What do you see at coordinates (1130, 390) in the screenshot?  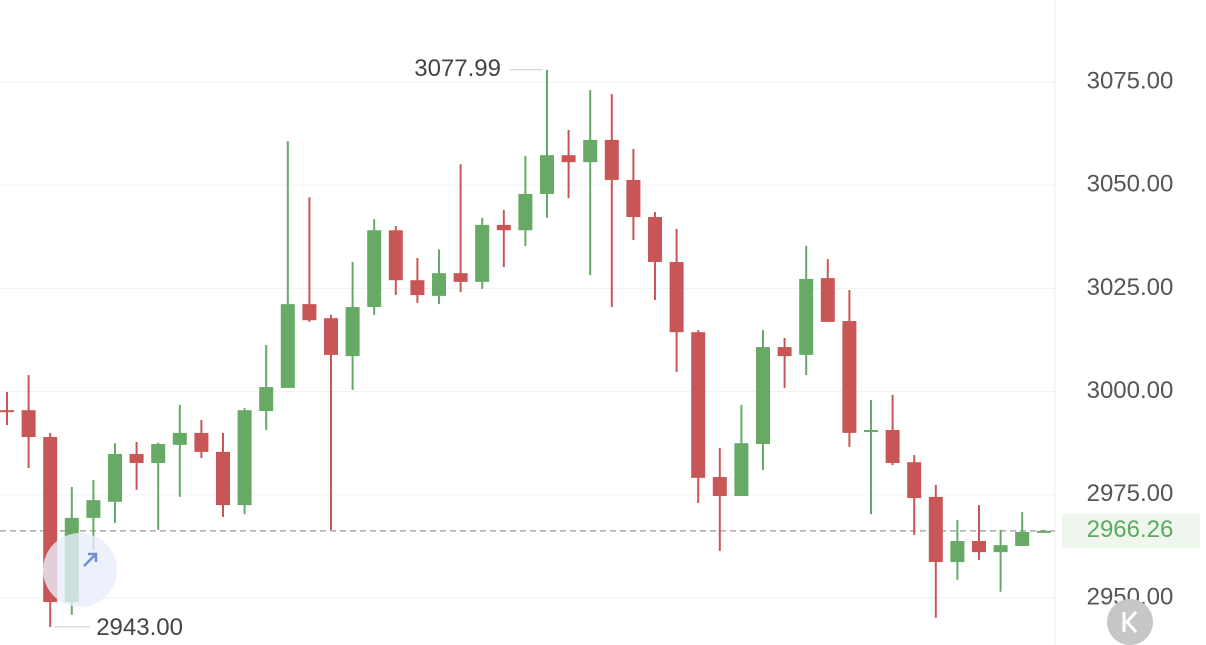 I see `y-tick-label: 3000.00` at bounding box center [1130, 390].